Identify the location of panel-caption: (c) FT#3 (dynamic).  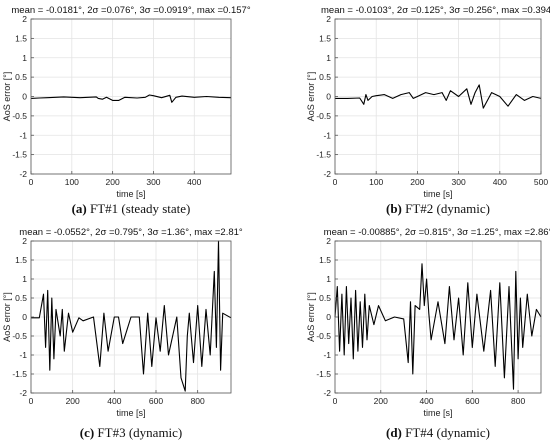
(131, 432).